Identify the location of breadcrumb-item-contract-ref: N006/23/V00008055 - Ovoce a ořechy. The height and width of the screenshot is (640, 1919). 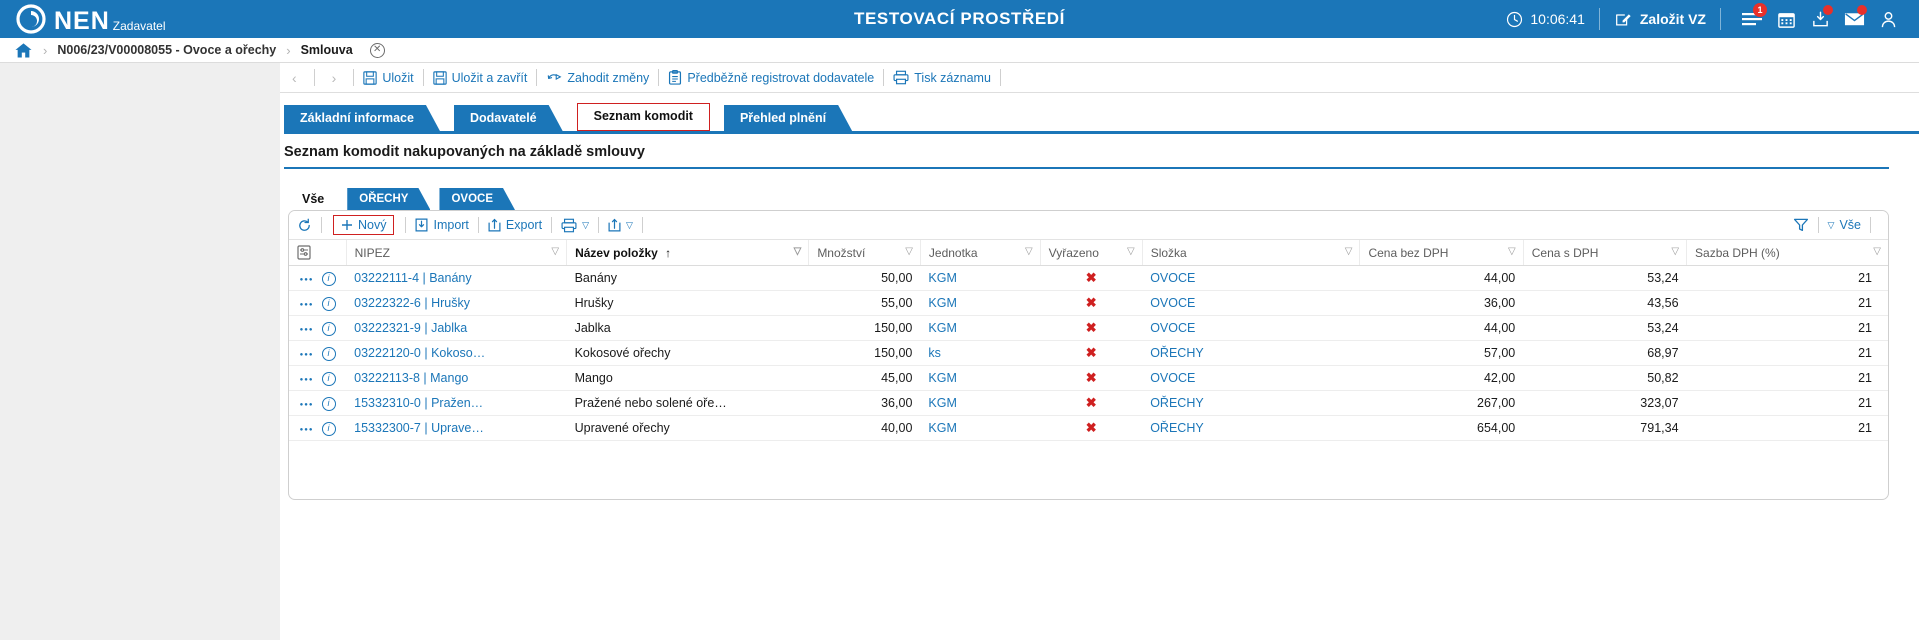
(167, 50).